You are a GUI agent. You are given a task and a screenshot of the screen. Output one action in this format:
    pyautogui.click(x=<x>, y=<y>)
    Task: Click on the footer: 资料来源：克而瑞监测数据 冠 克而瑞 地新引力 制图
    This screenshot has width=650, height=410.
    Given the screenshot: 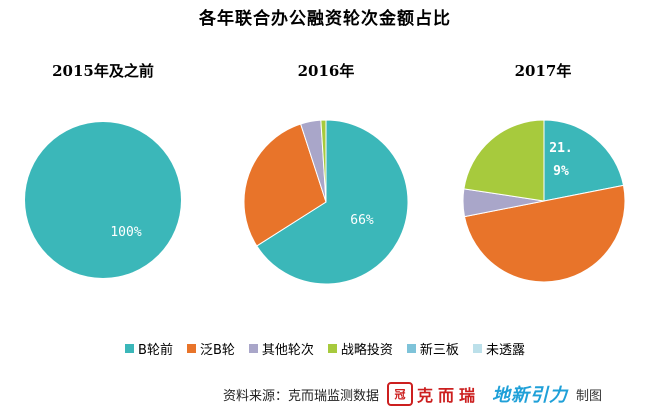 What is the action you would take?
    pyautogui.click(x=412, y=394)
    